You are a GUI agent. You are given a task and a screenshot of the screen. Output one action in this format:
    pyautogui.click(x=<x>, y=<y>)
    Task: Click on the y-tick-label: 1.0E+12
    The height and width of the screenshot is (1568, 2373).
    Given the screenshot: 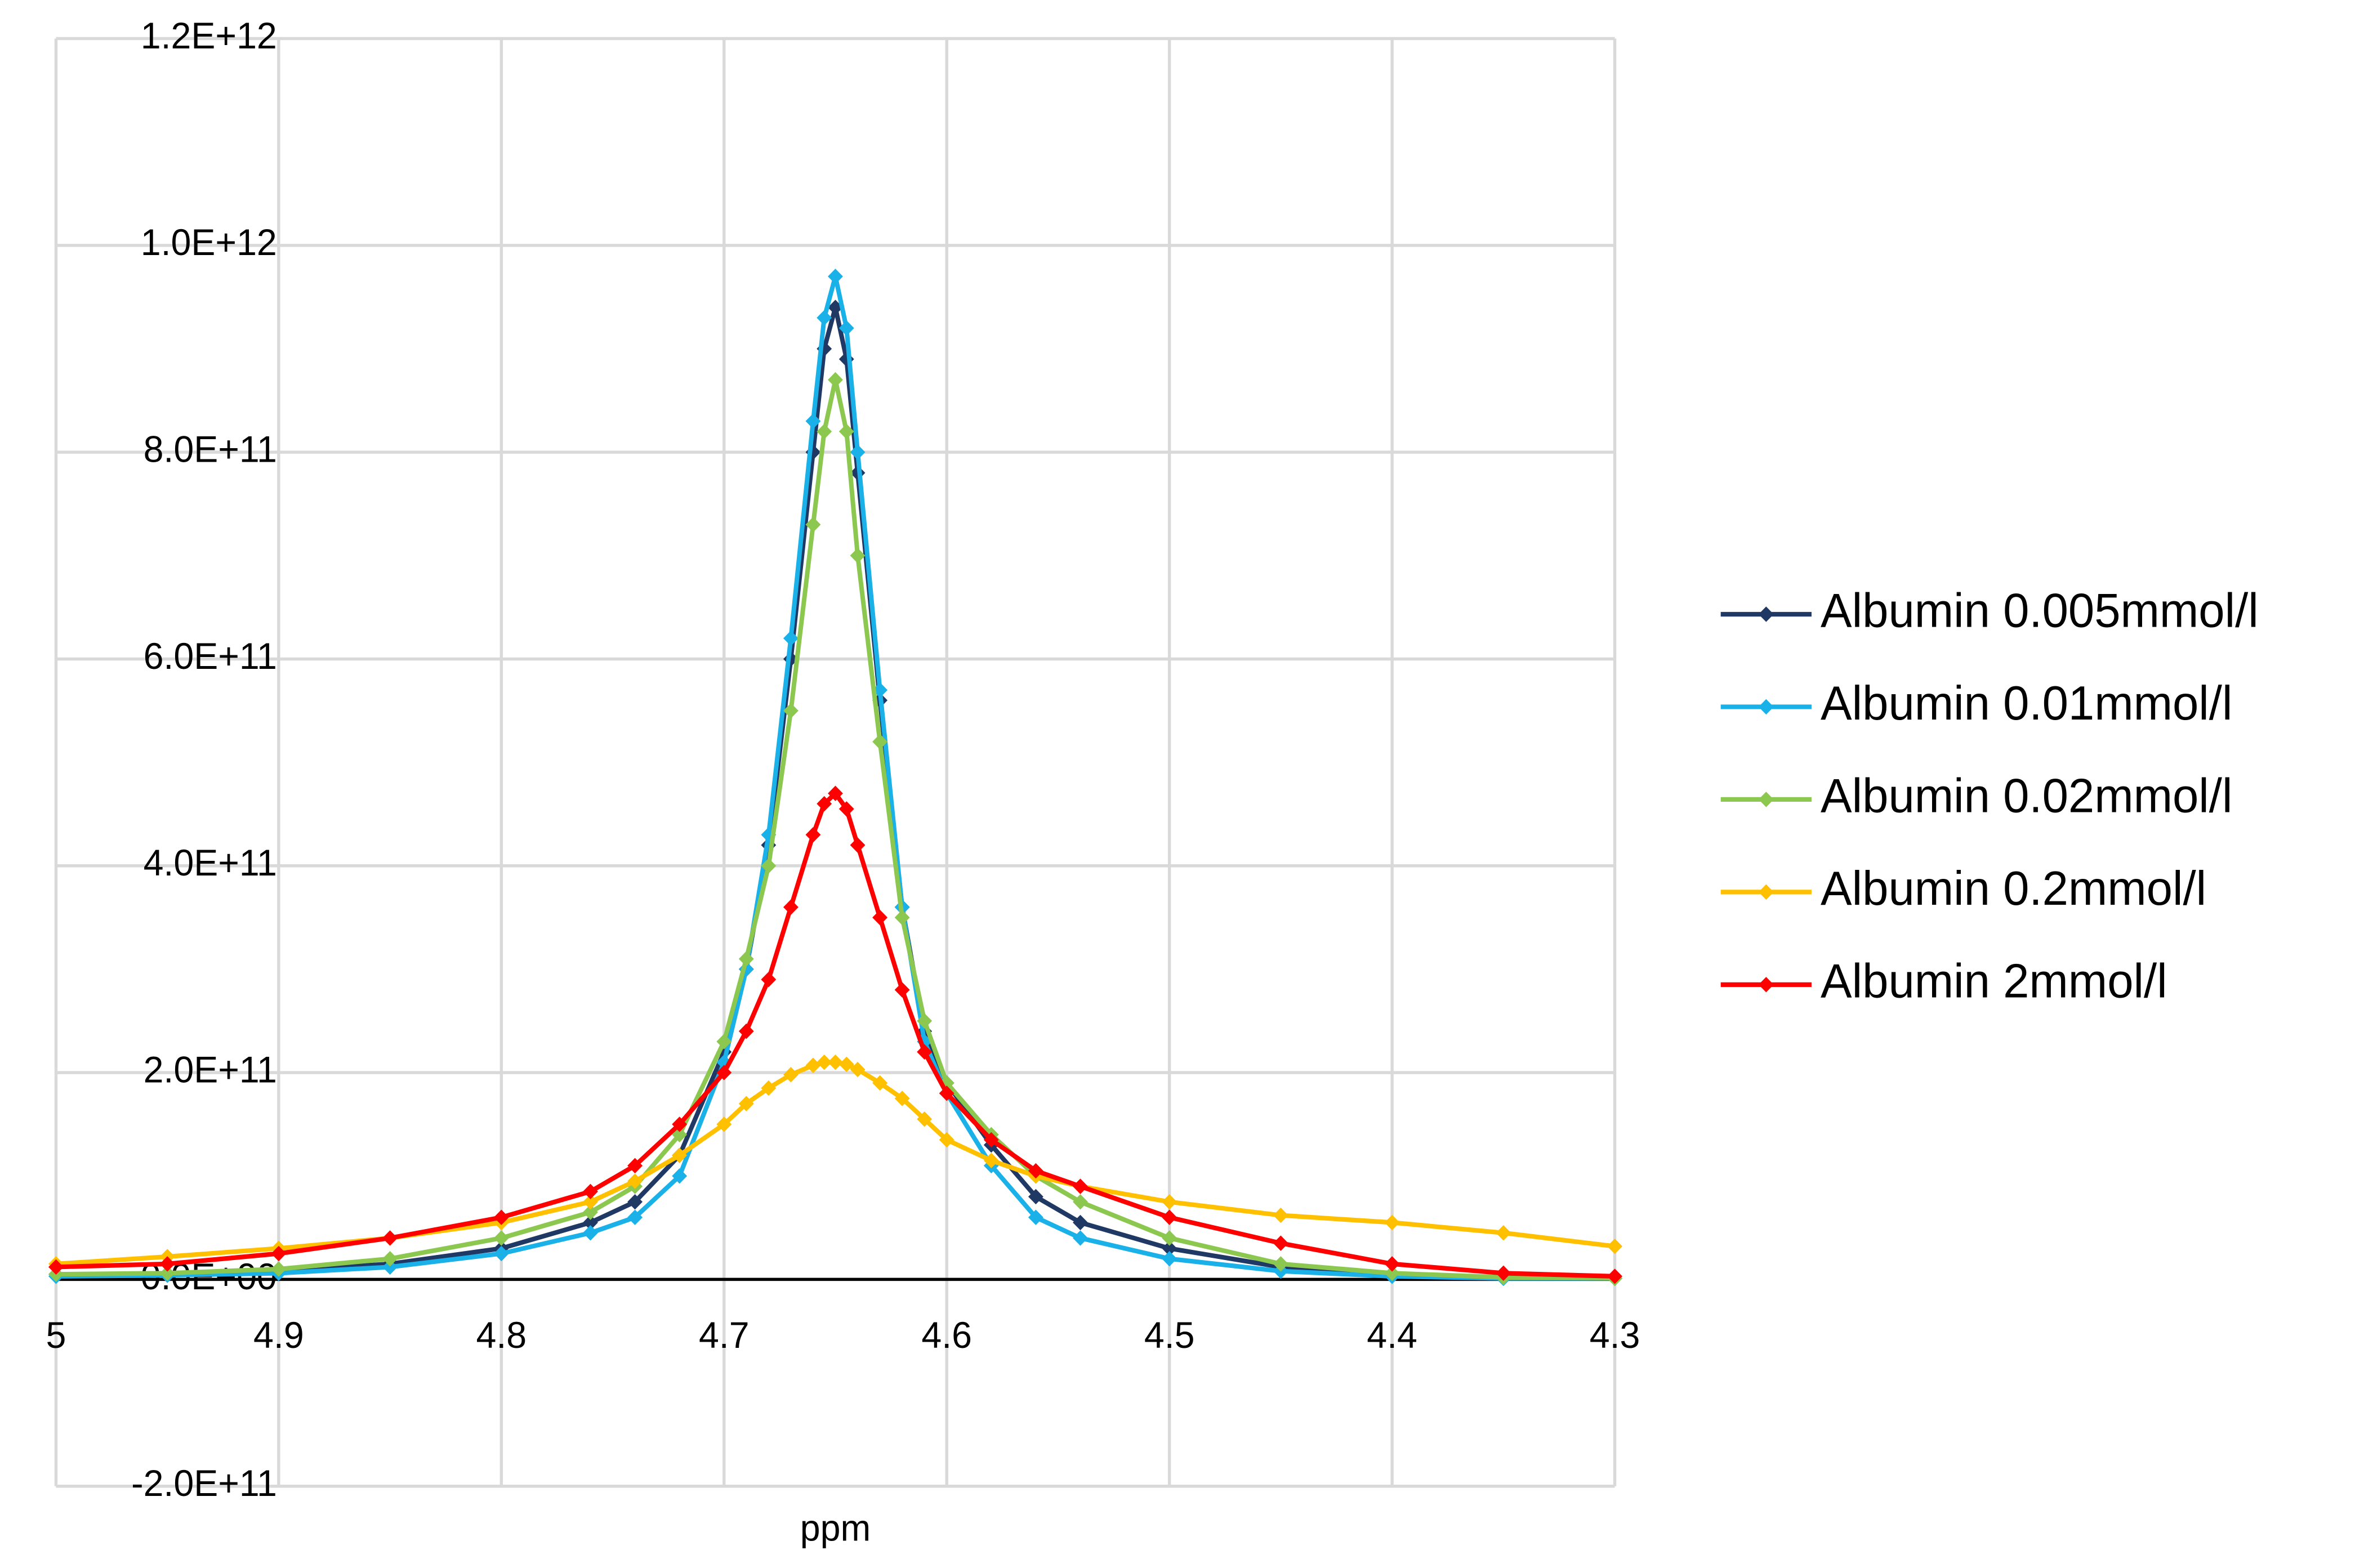 What is the action you would take?
    pyautogui.click(x=209, y=242)
    